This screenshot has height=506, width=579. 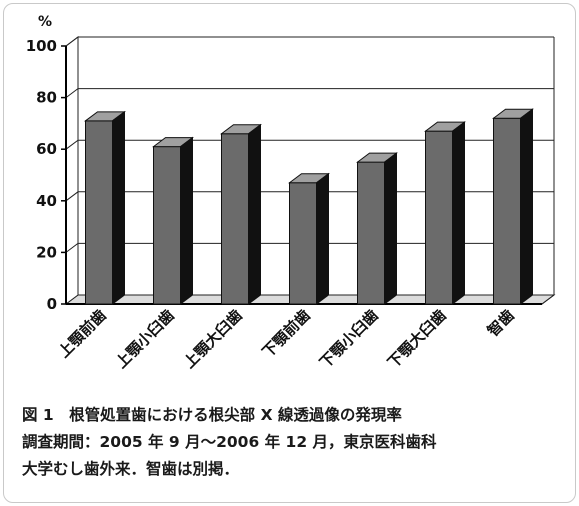 I want to click on x-category-label: 下顎大臼歯, so click(x=417, y=339).